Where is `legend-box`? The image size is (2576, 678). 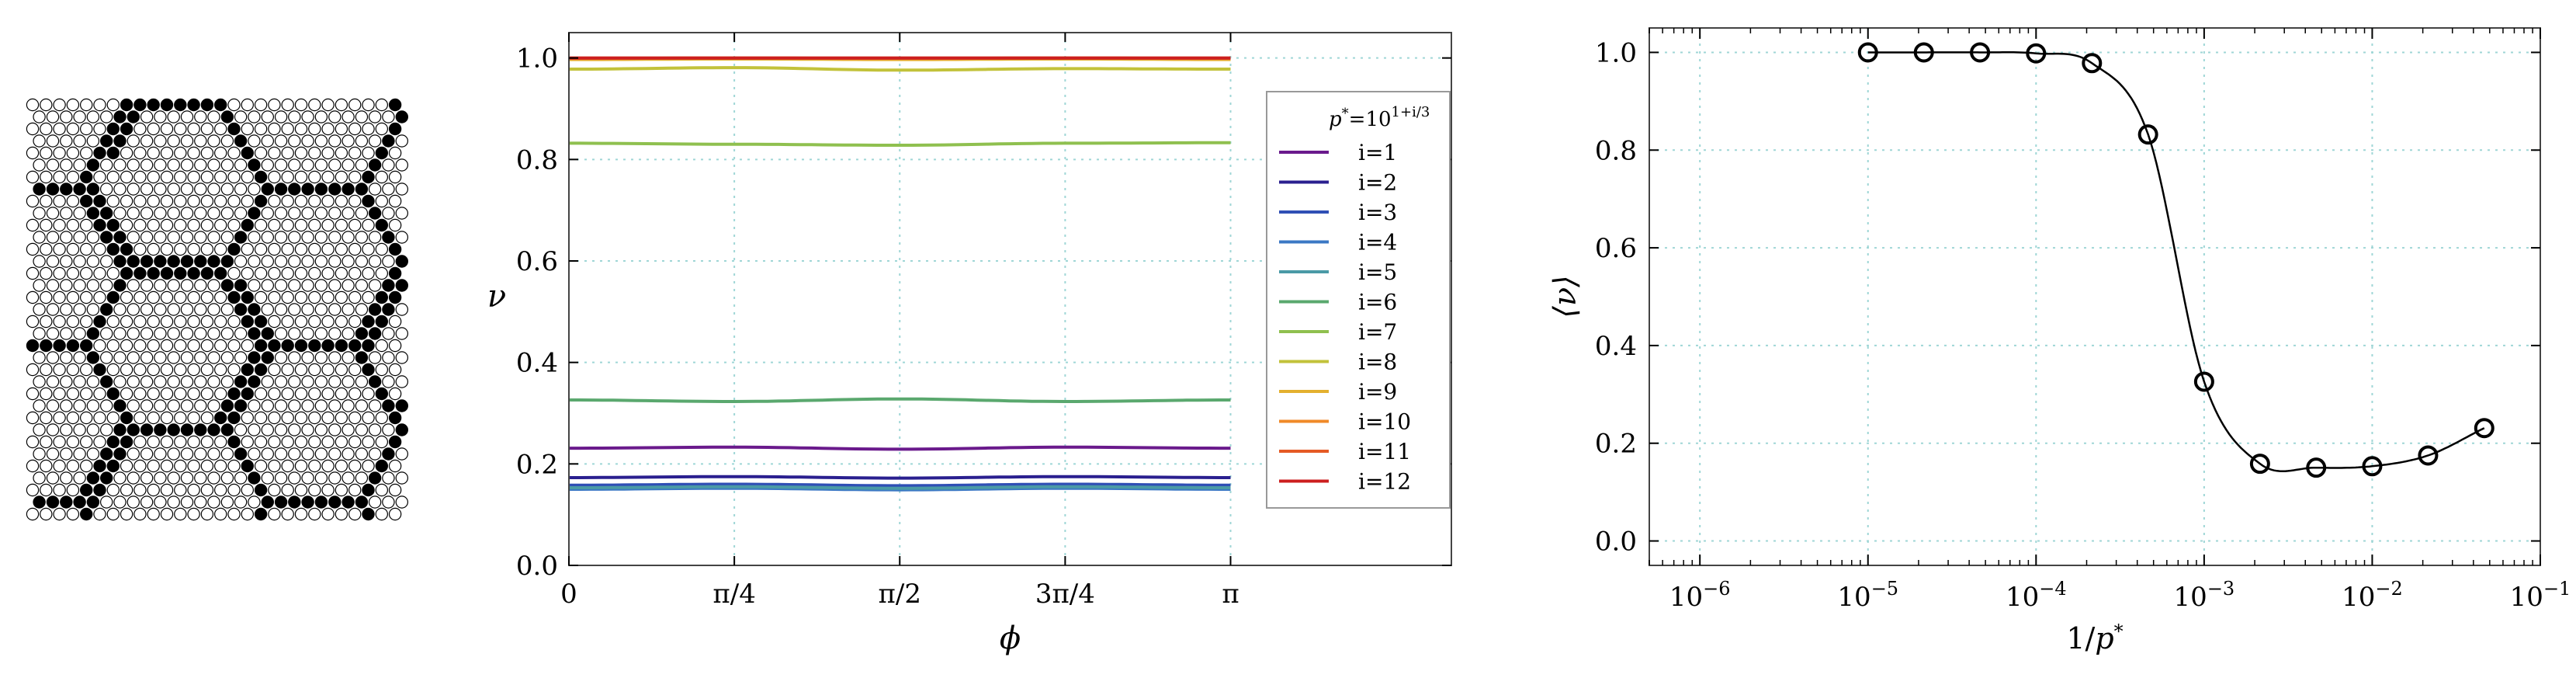
legend-box is located at coordinates (1358, 300).